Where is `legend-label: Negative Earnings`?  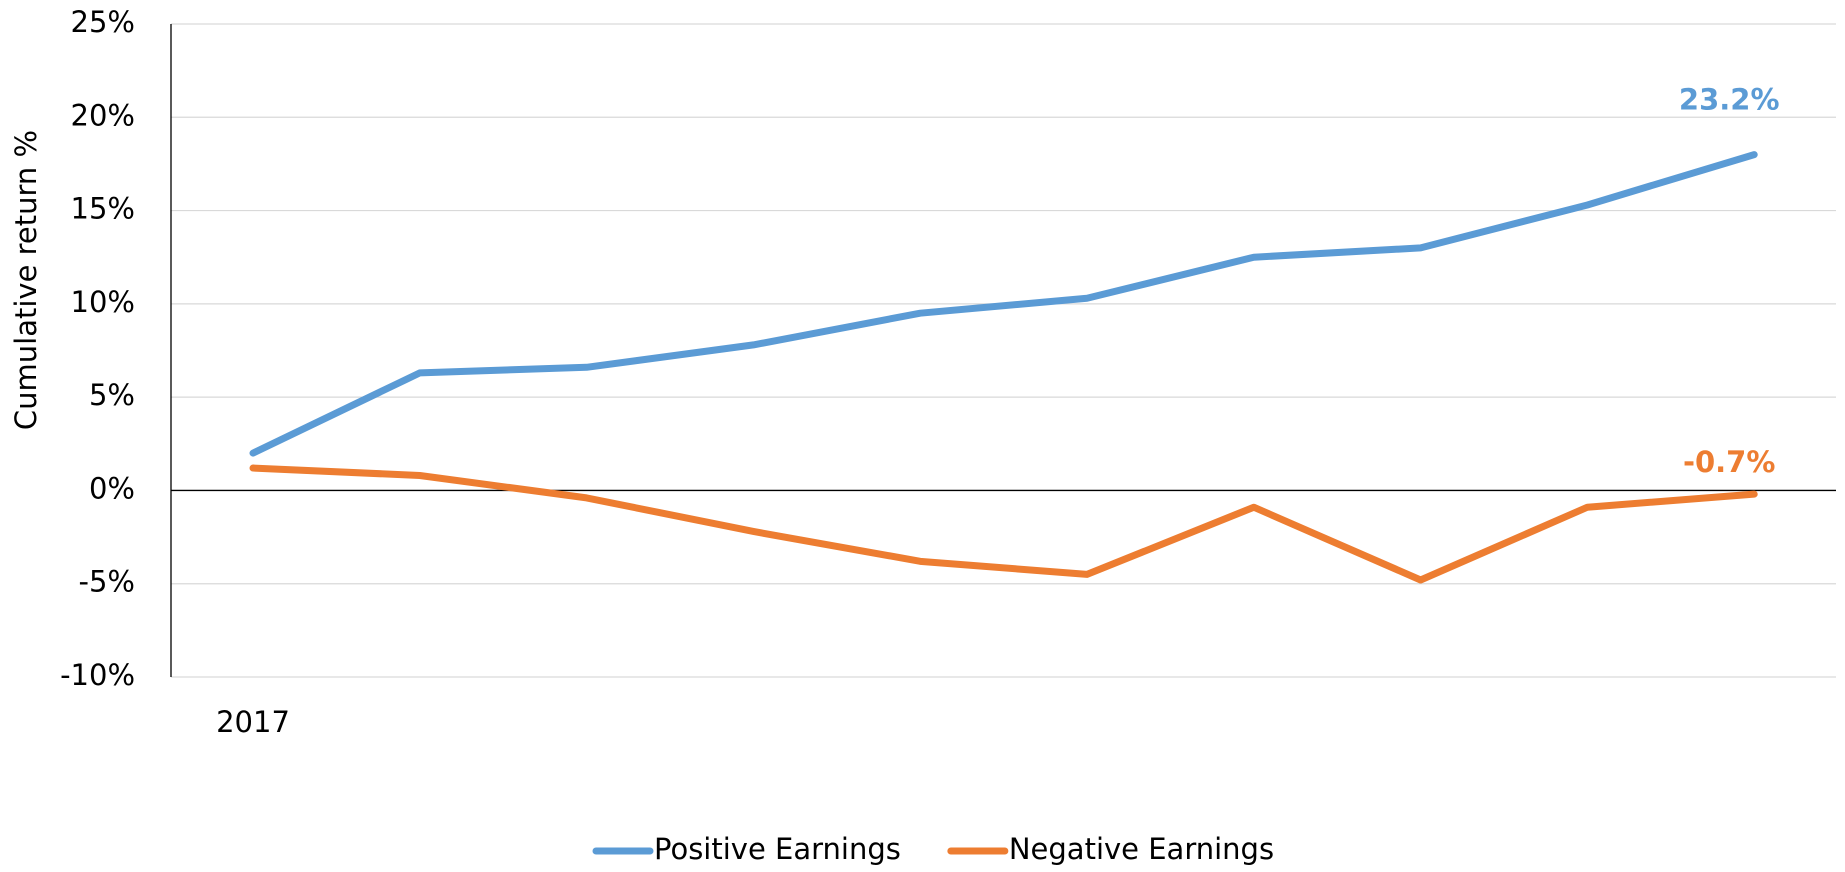
legend-label: Negative Earnings is located at coordinates (1141, 849).